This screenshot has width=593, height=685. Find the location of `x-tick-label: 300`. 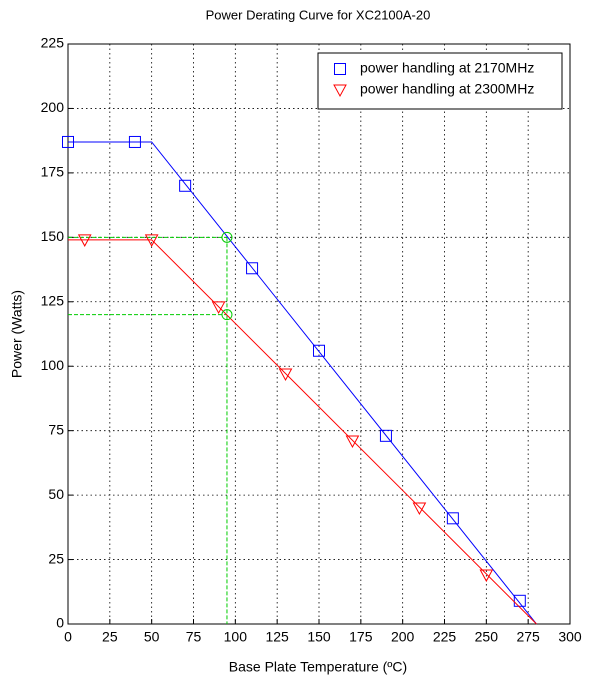

x-tick-label: 300 is located at coordinates (570, 637).